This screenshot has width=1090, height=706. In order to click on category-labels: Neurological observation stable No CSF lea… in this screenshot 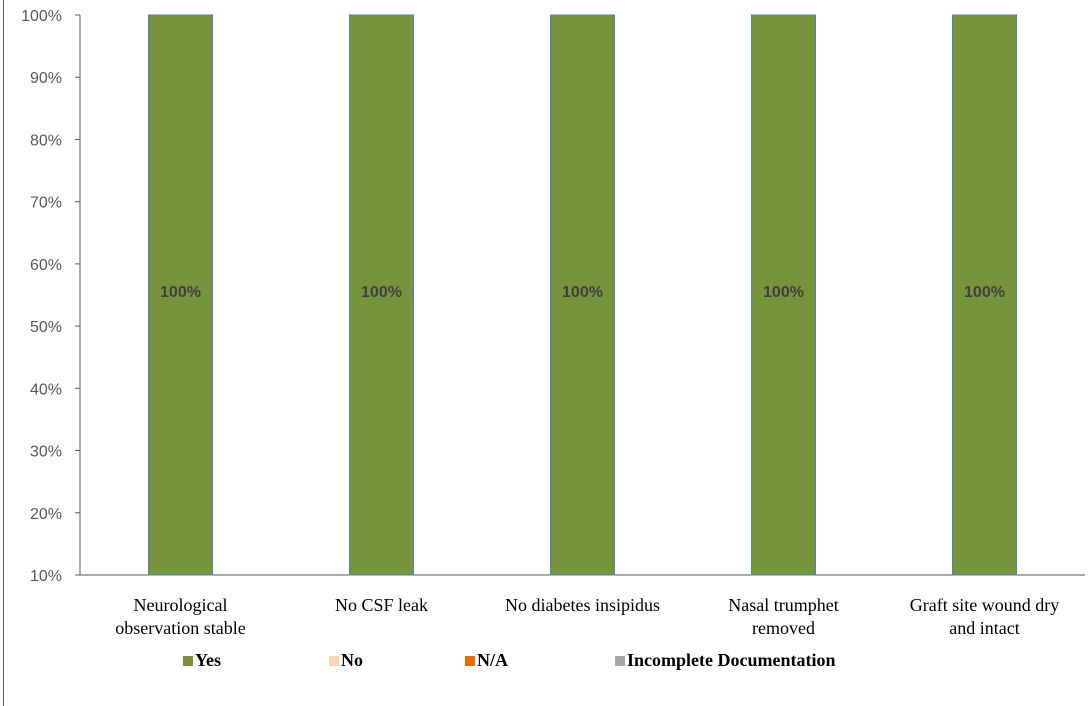, I will do `click(587, 616)`.